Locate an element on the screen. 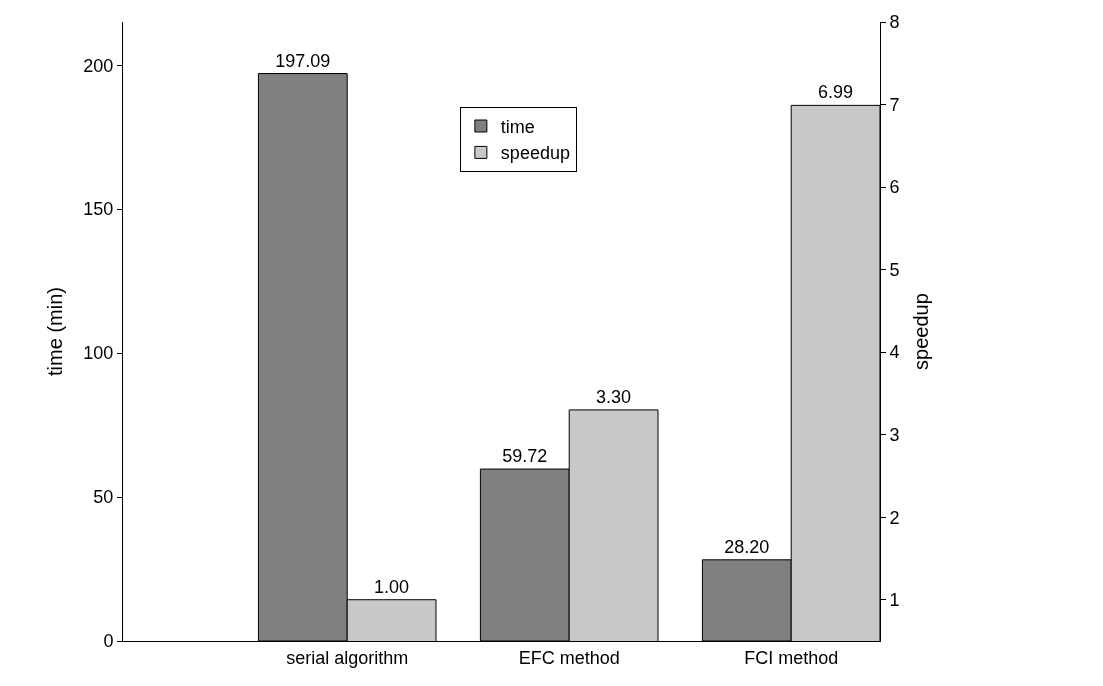  x-tick-label: serial algorithm is located at coordinates (347, 657).